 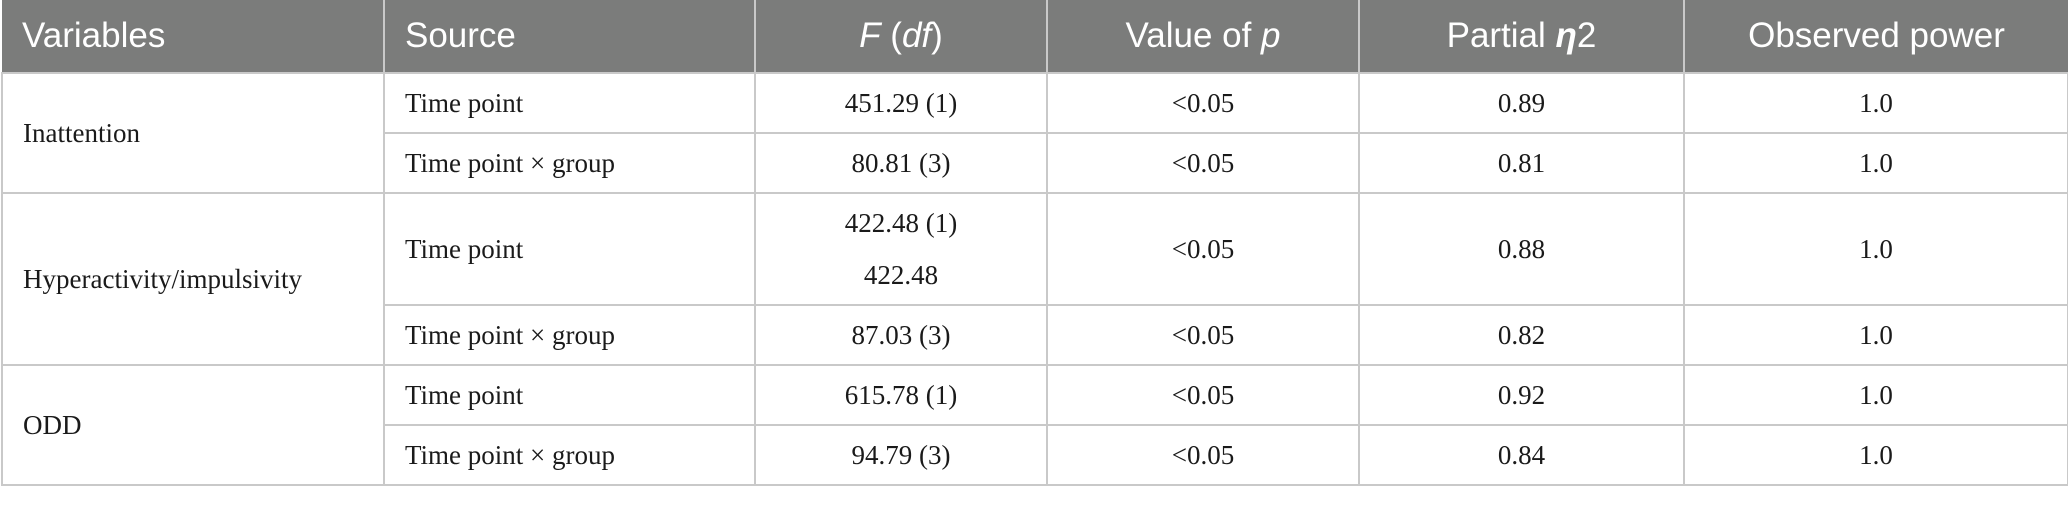 What do you see at coordinates (916, 35) in the screenshot?
I see `header-df-label: df` at bounding box center [916, 35].